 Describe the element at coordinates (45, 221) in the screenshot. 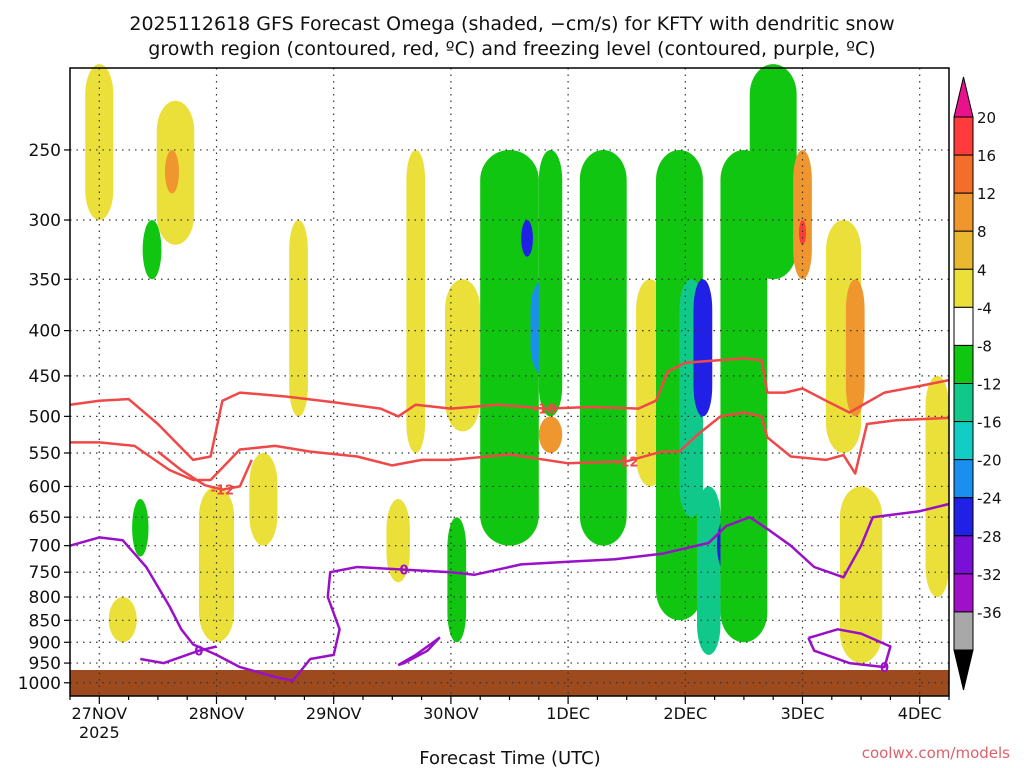

I see `pressure-tick-label: 300` at that location.